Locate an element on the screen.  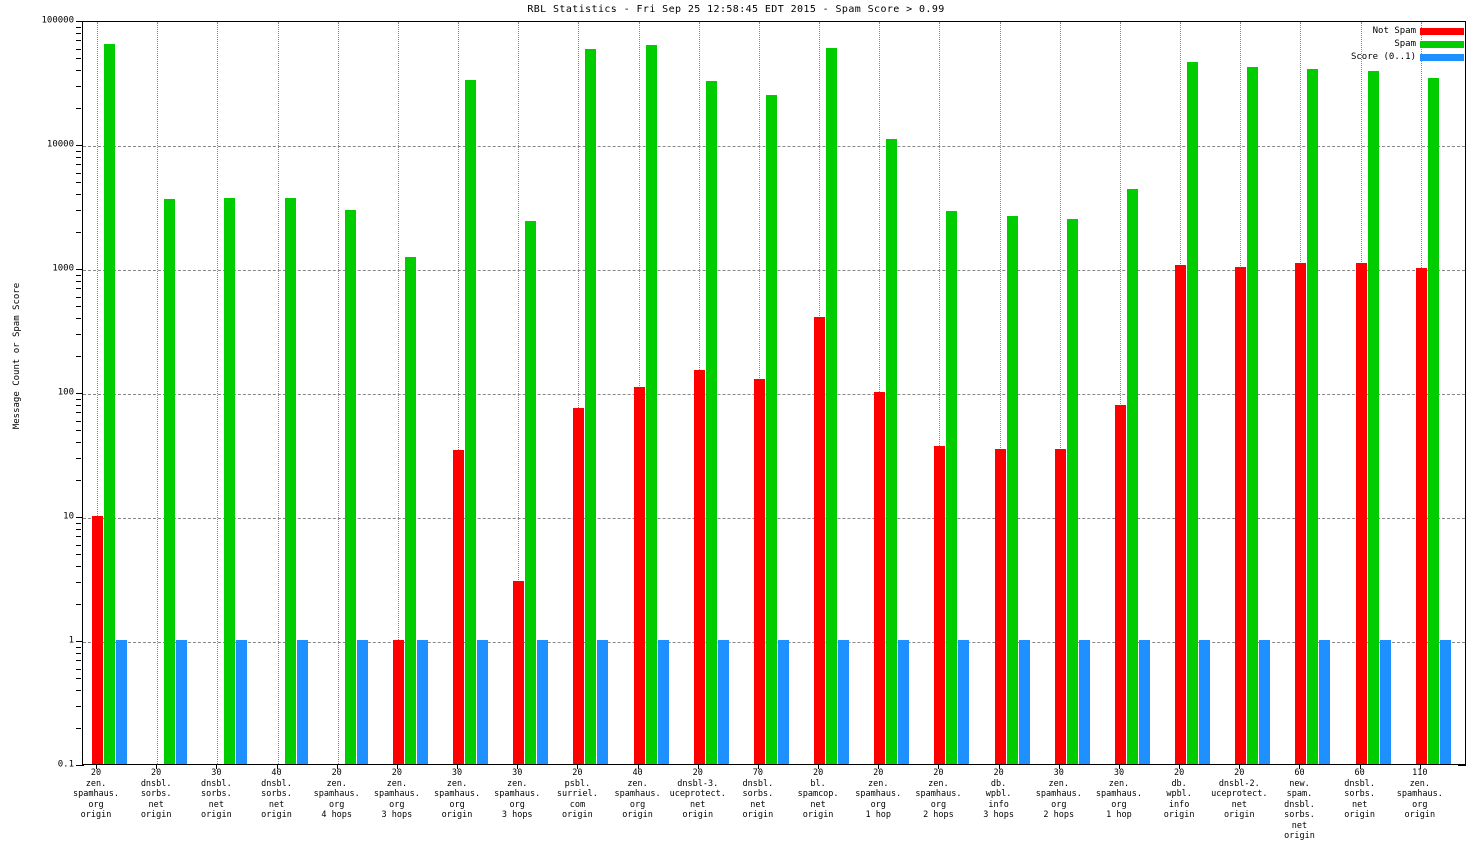
x-axis-label: 20 db. wpbl. info 3 hops is located at coordinates (998, 794).